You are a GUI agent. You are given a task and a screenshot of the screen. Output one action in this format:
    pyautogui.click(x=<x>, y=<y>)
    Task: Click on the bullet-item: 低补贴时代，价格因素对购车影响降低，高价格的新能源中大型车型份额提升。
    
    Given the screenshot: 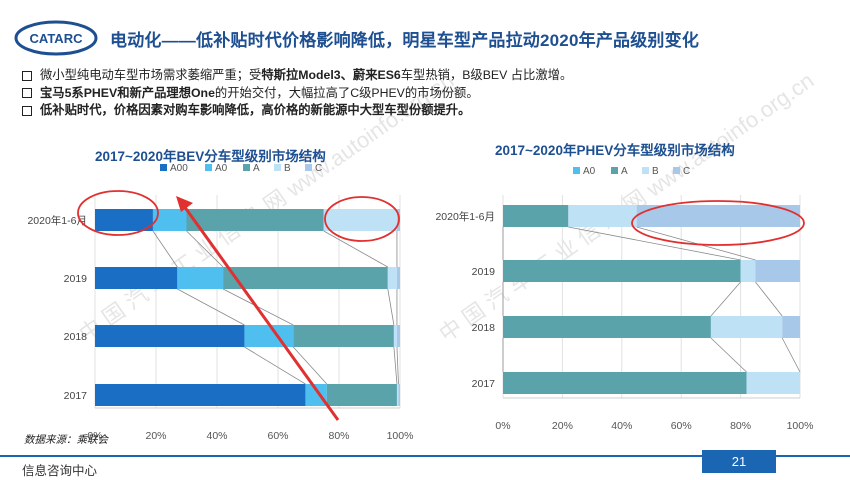 What is the action you would take?
    pyautogui.click(x=297, y=111)
    